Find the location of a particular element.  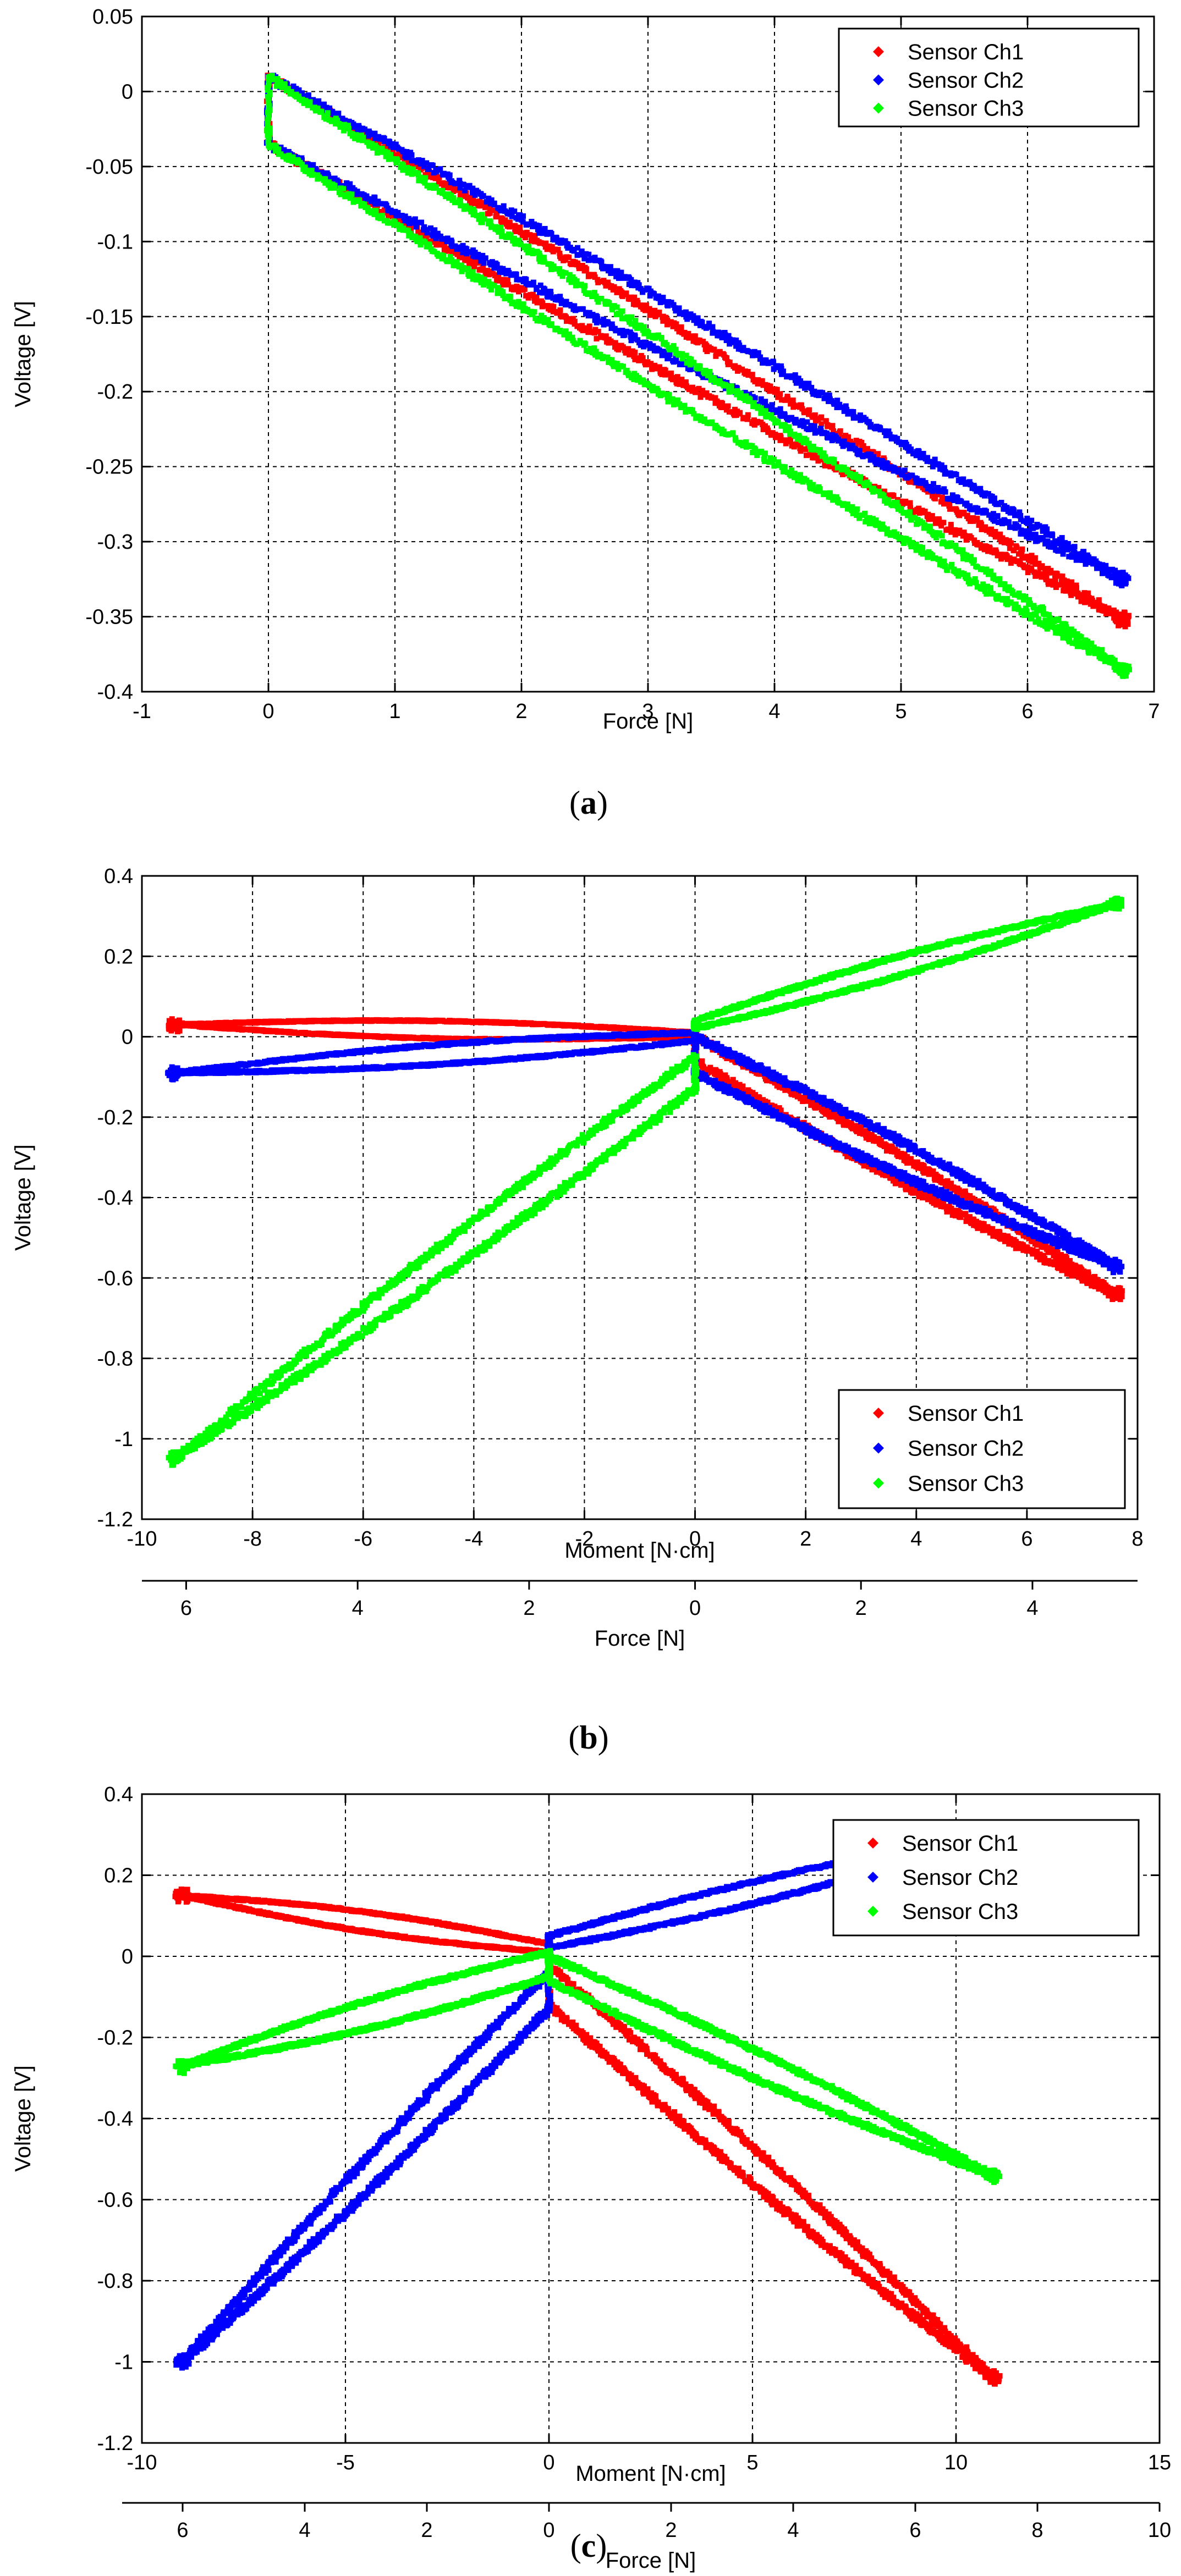

caption-paren-close: ) is located at coordinates (603, 803).